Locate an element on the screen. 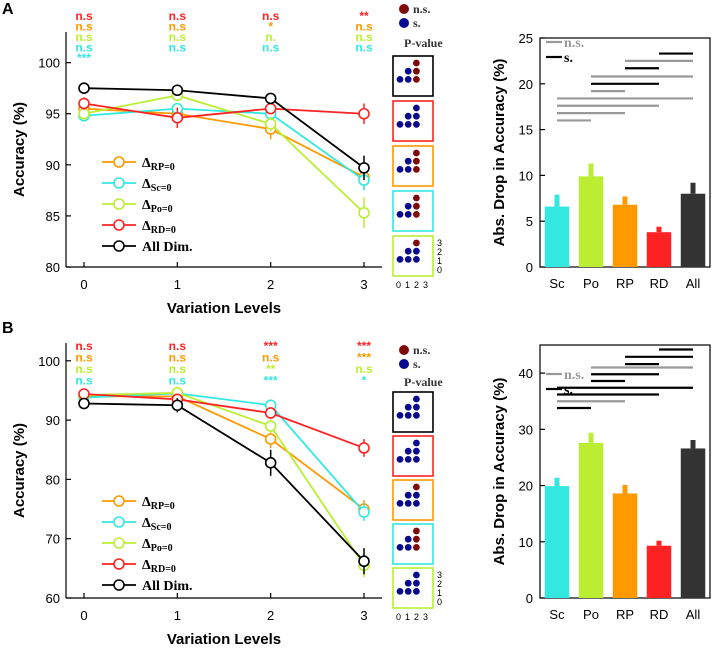  y-tick-label: 20 is located at coordinates (526, 84).